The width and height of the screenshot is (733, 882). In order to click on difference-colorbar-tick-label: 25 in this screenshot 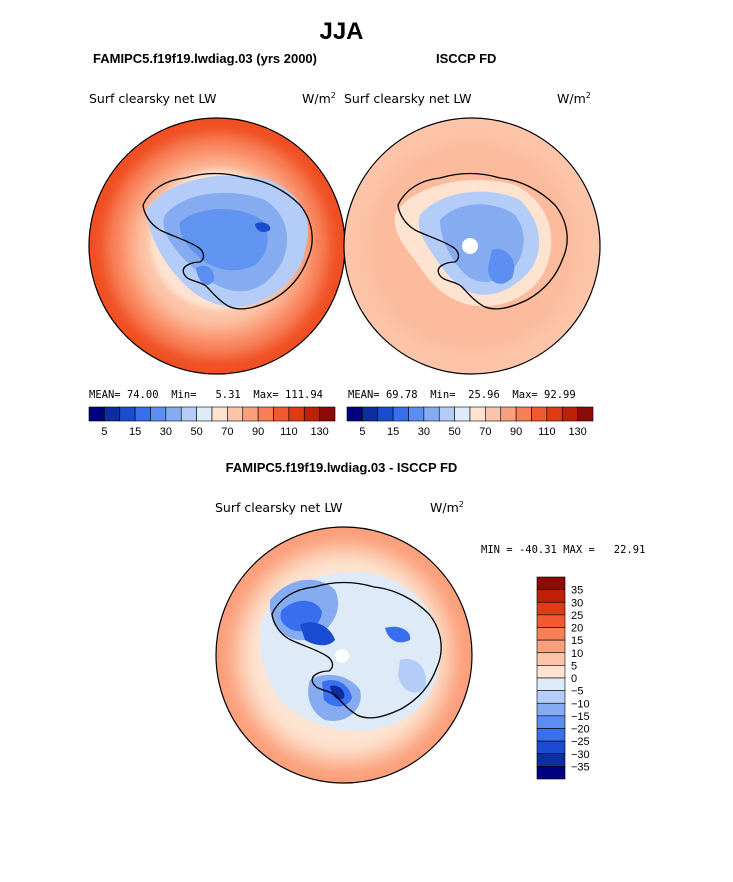, I will do `click(577, 616)`.